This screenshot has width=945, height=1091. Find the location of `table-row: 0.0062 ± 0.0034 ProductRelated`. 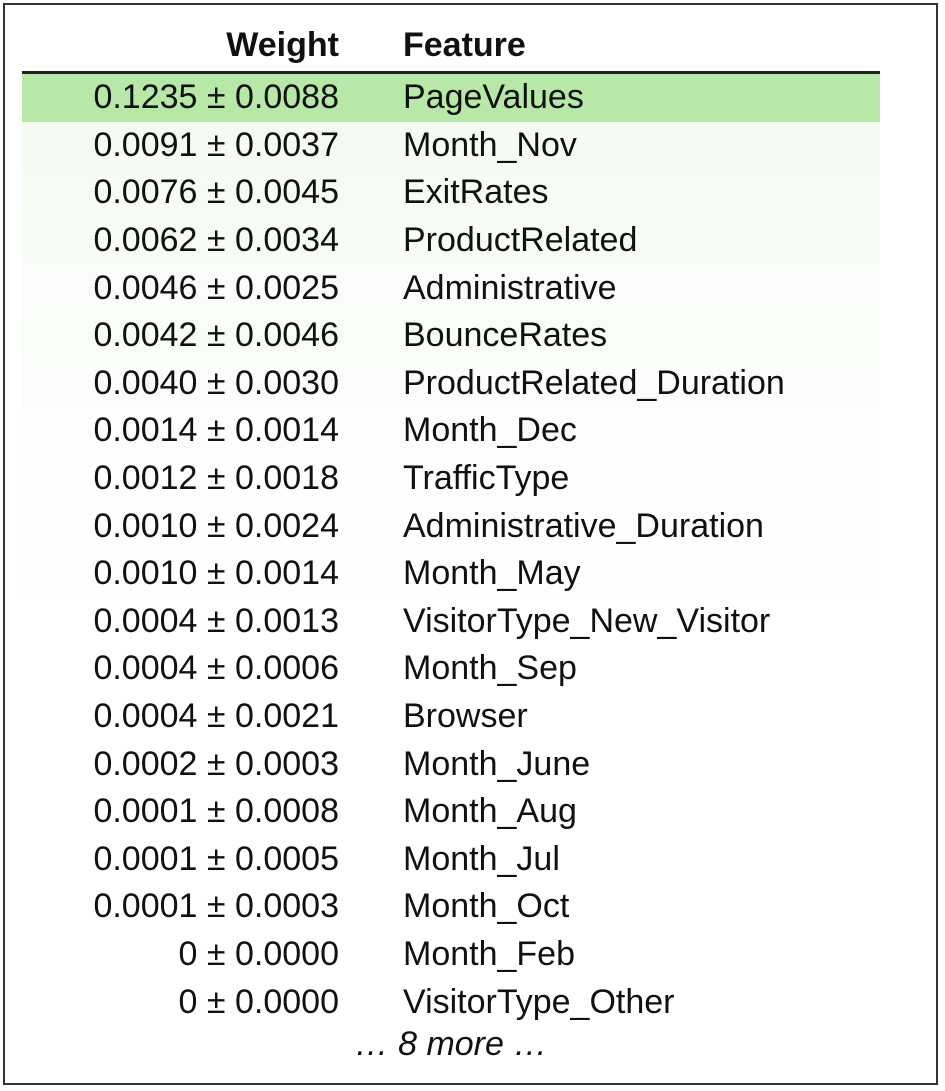

table-row: 0.0062 ± 0.0034 ProductRelated is located at coordinates (451, 240).